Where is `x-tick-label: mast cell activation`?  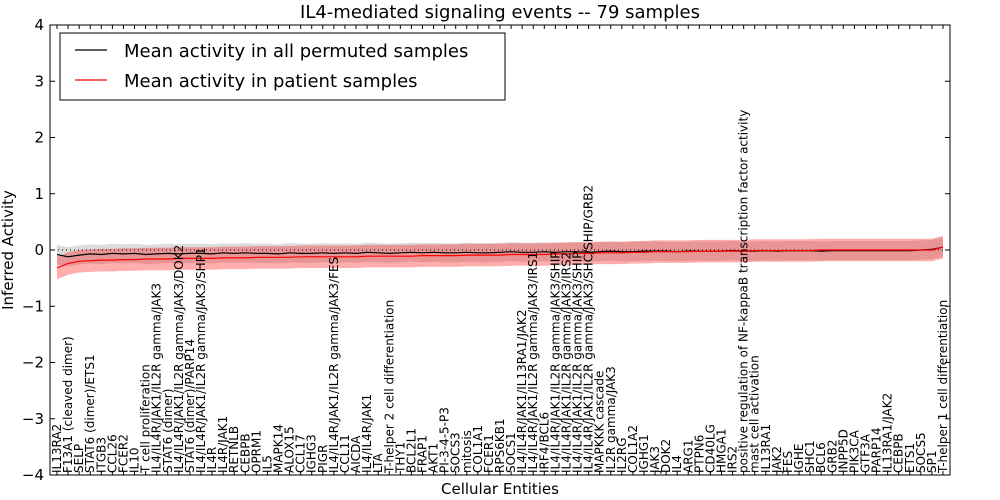 x-tick-label: mast cell activation is located at coordinates (755, 414).